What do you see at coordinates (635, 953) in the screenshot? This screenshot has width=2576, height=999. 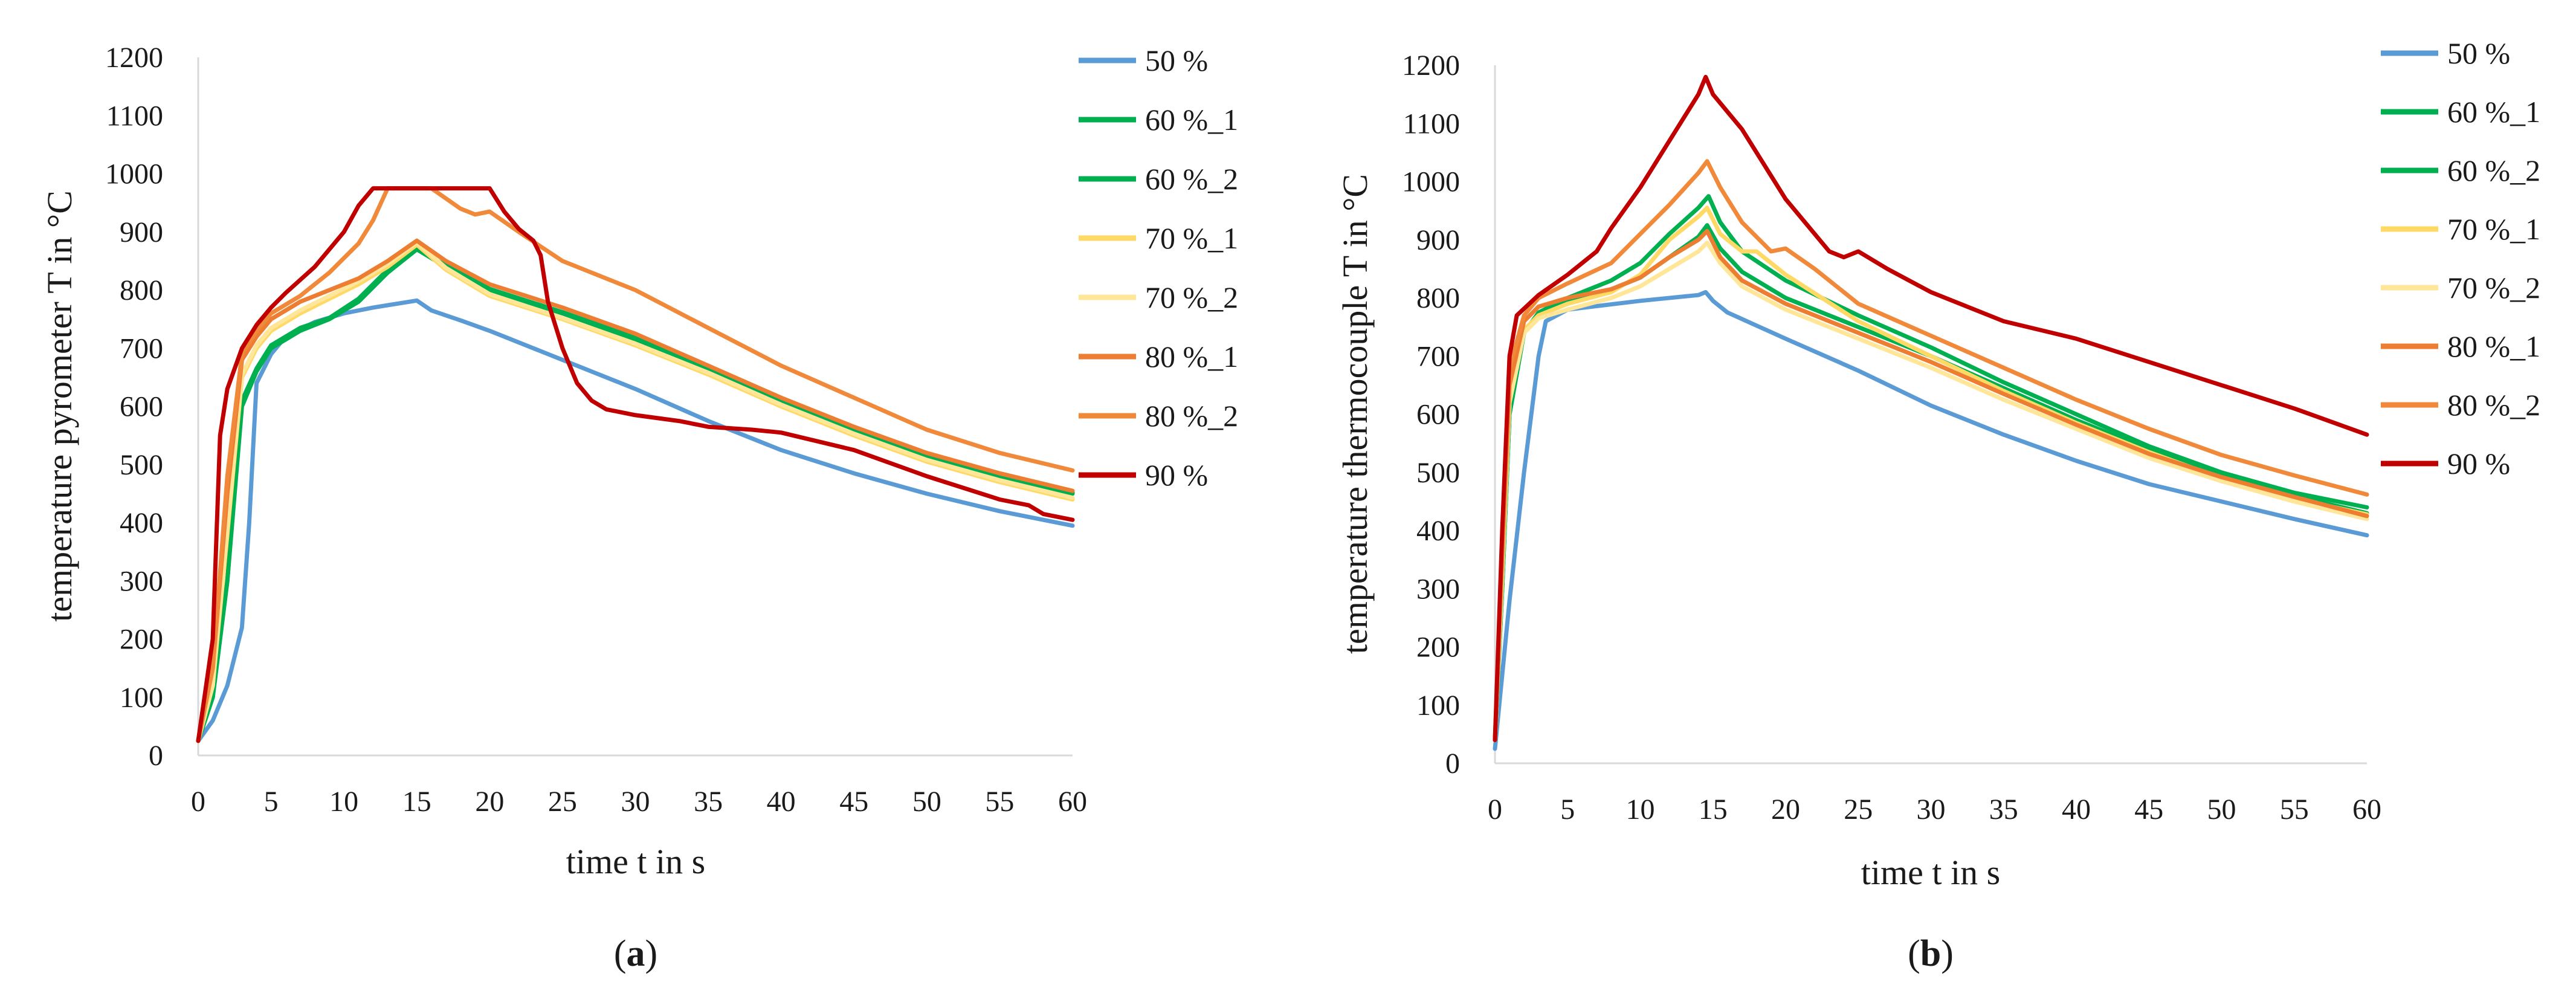 I see `panel-caption: (a)` at bounding box center [635, 953].